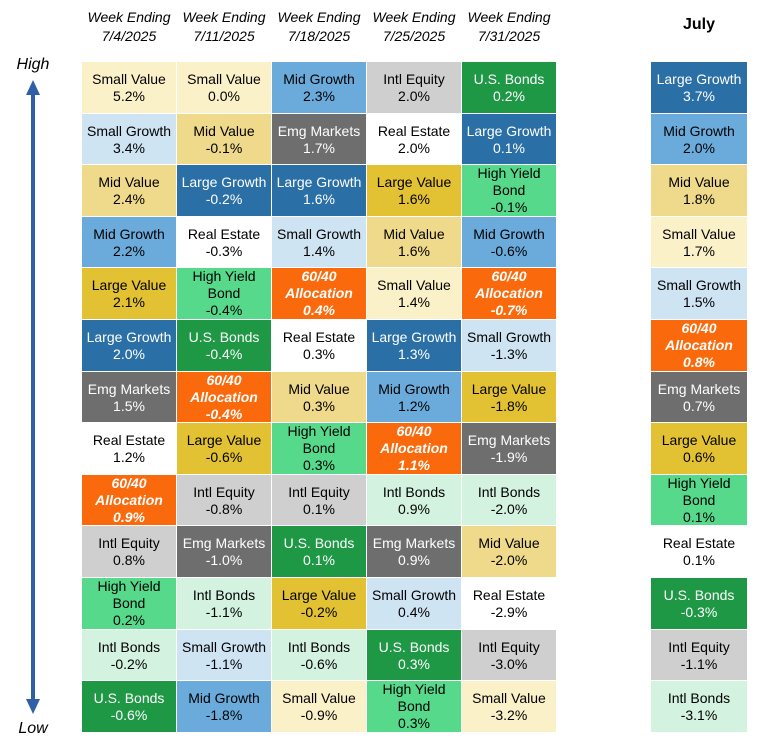 This screenshot has height=743, width=778. What do you see at coordinates (414, 36) in the screenshot?
I see `column-header-line2: 7/25/2025` at bounding box center [414, 36].